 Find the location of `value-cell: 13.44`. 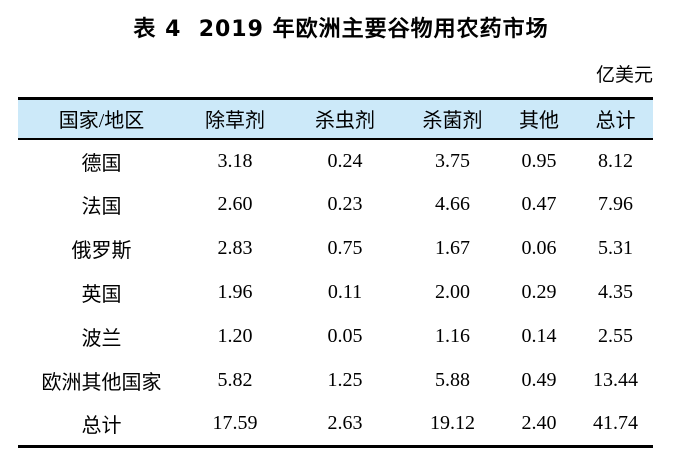

value-cell: 13.44 is located at coordinates (615, 380).